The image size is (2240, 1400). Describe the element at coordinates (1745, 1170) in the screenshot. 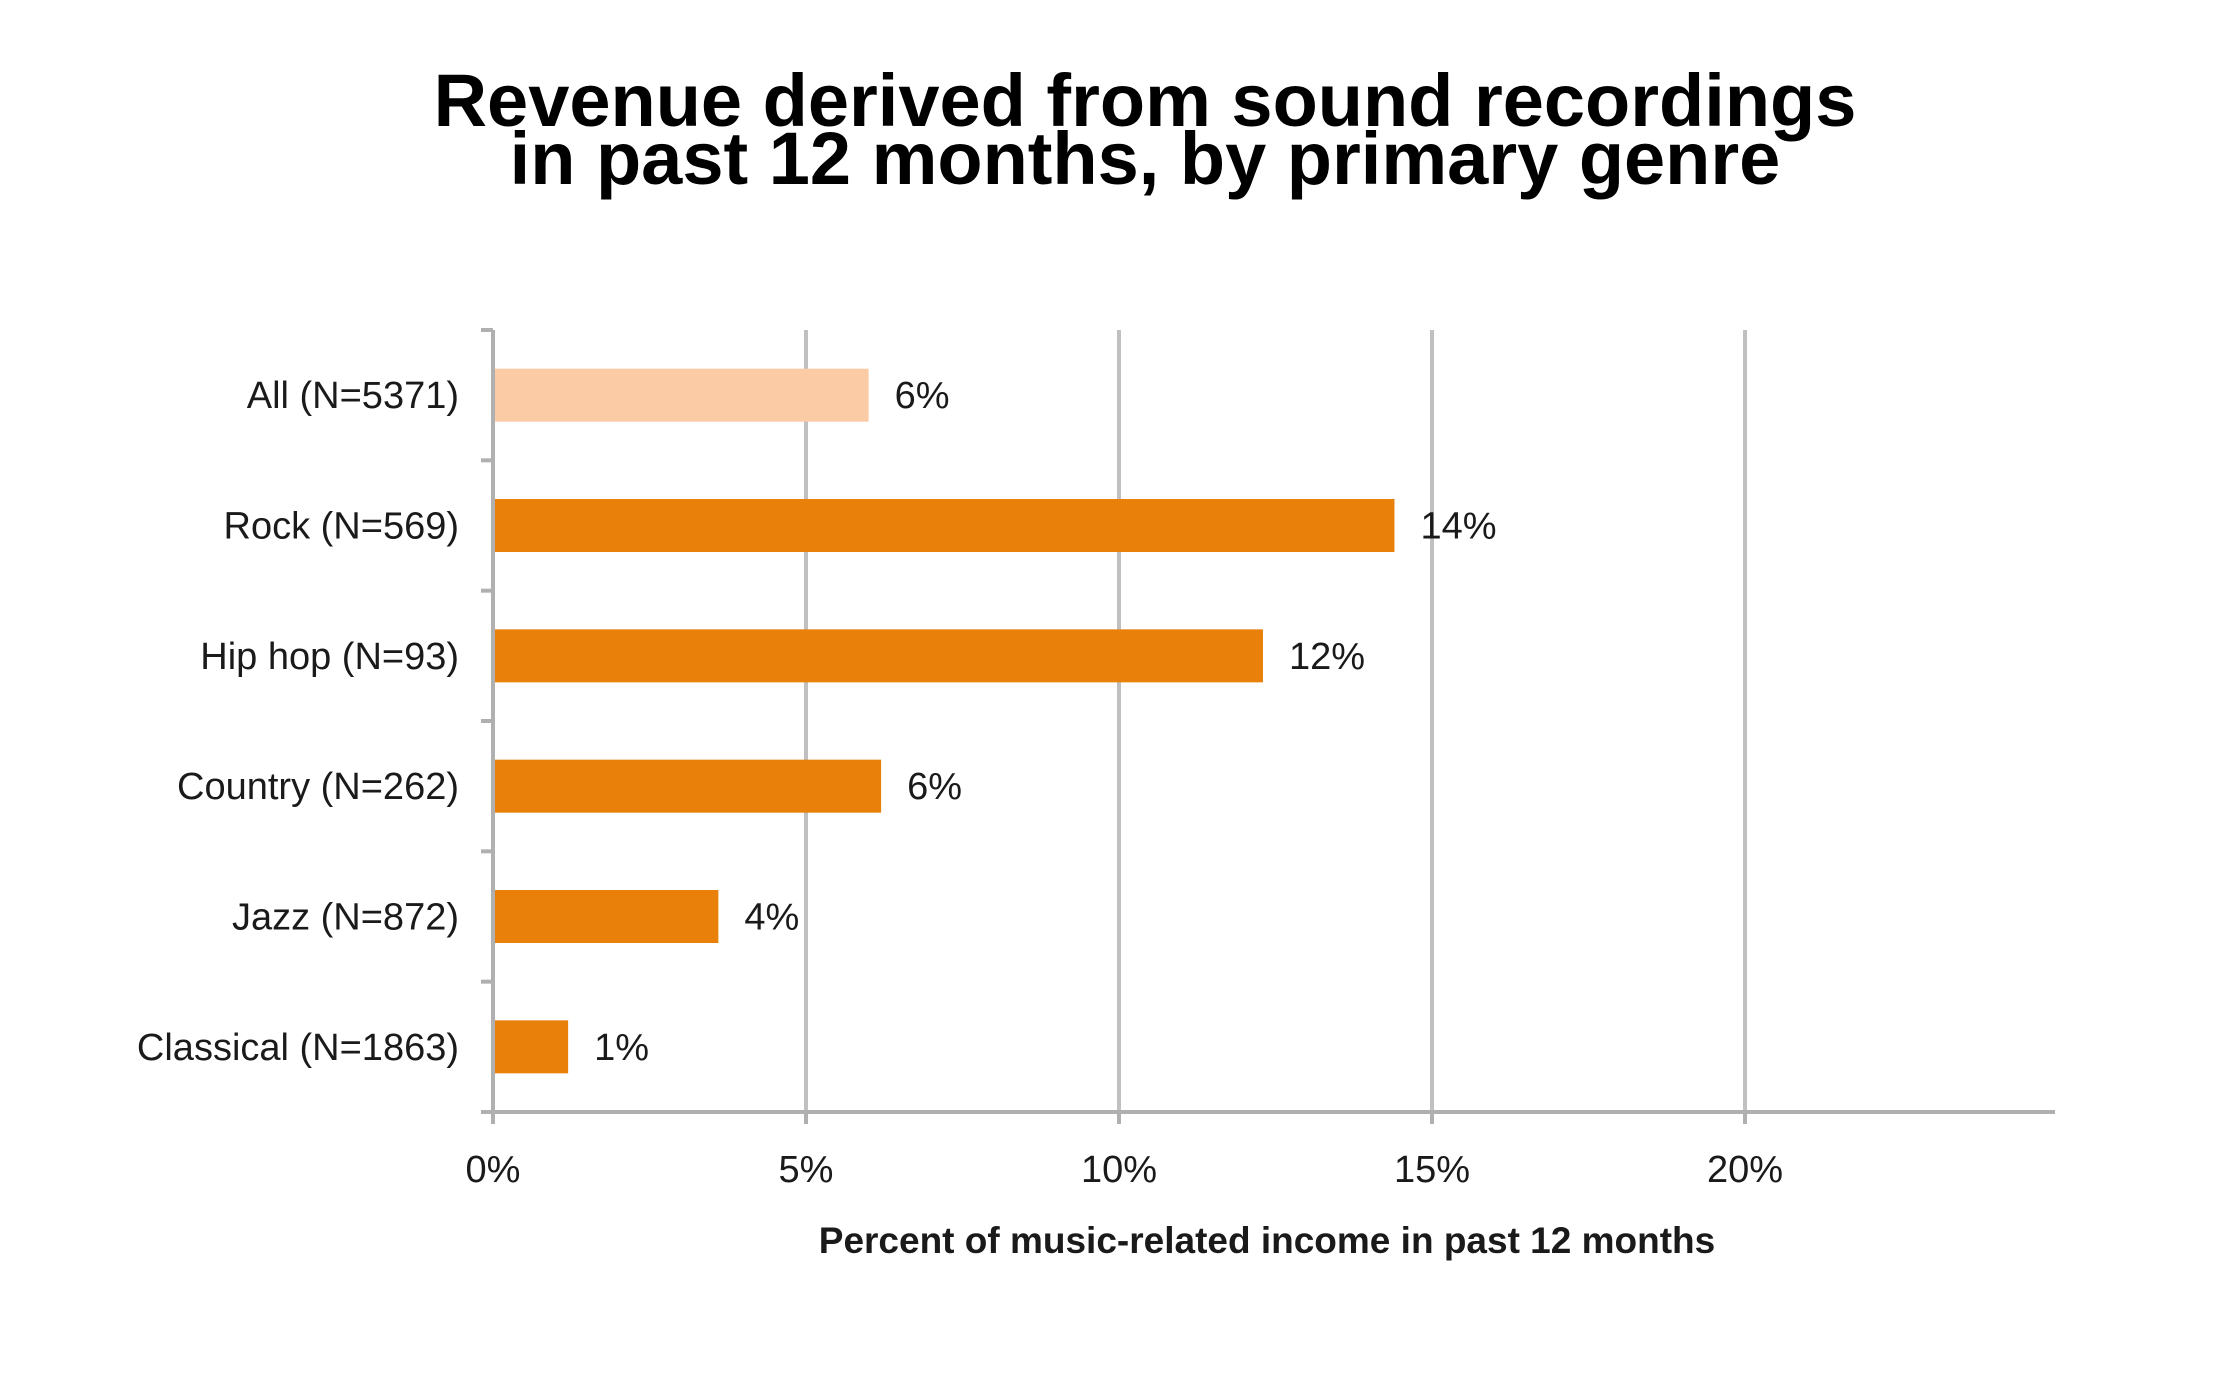

I see `x-tick-label-20: 20%` at that location.